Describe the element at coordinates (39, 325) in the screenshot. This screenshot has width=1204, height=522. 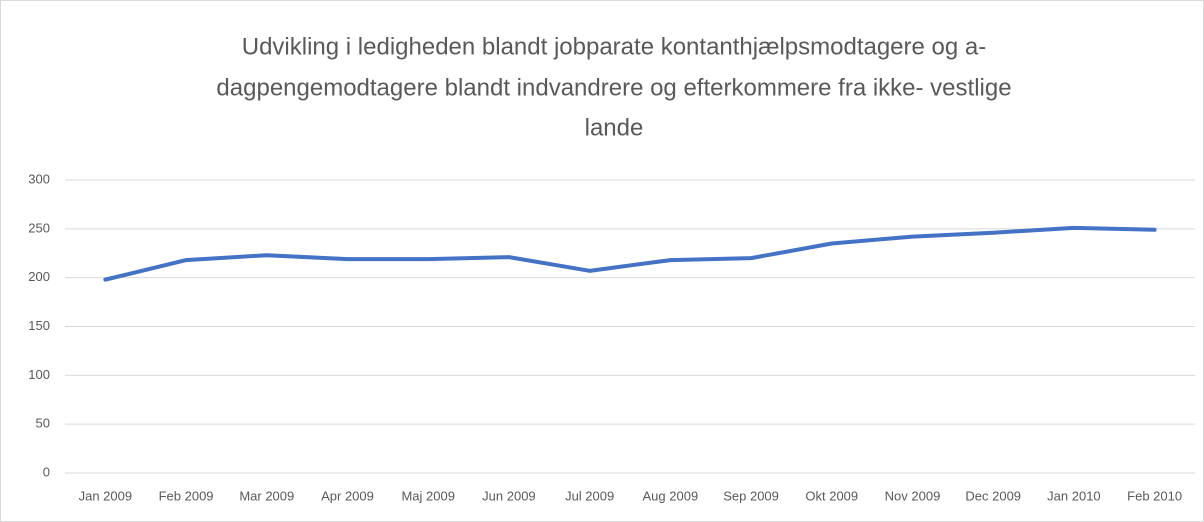
I see `y-tick-label: 150` at that location.